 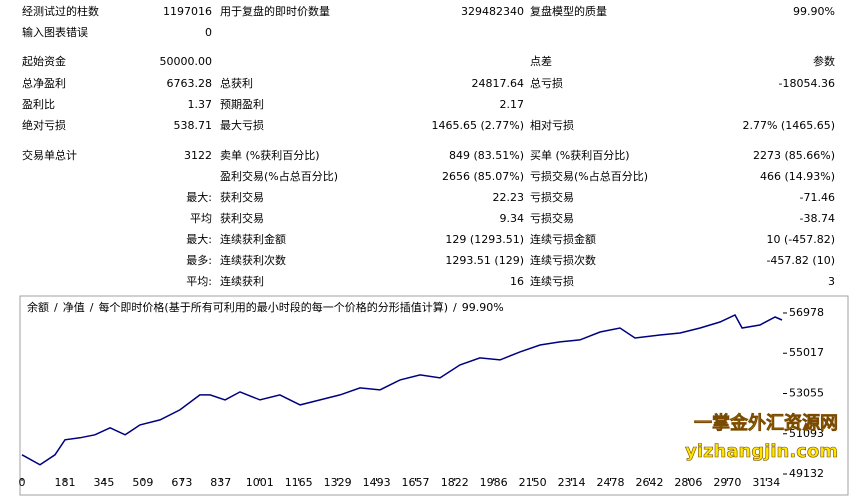 I want to click on field-value: 1293.51 (129), so click(x=484, y=260).